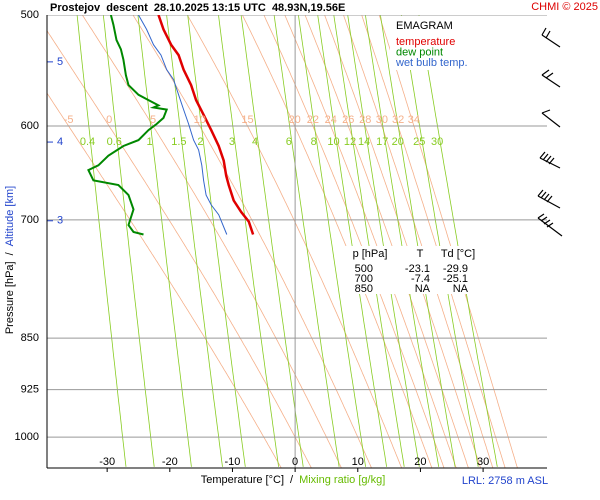 The image size is (600, 500). Describe the element at coordinates (30, 220) in the screenshot. I see `y-tick-label: 700` at that location.